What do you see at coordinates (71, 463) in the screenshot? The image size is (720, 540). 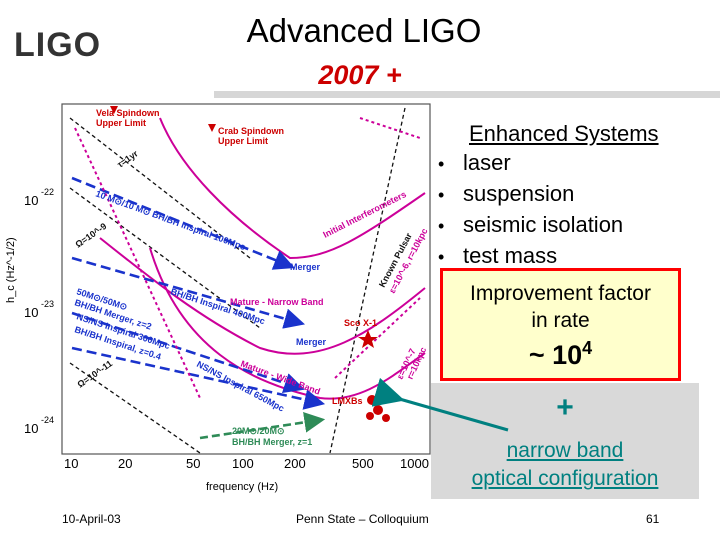 I see `x-tick-label: 10` at bounding box center [71, 463].